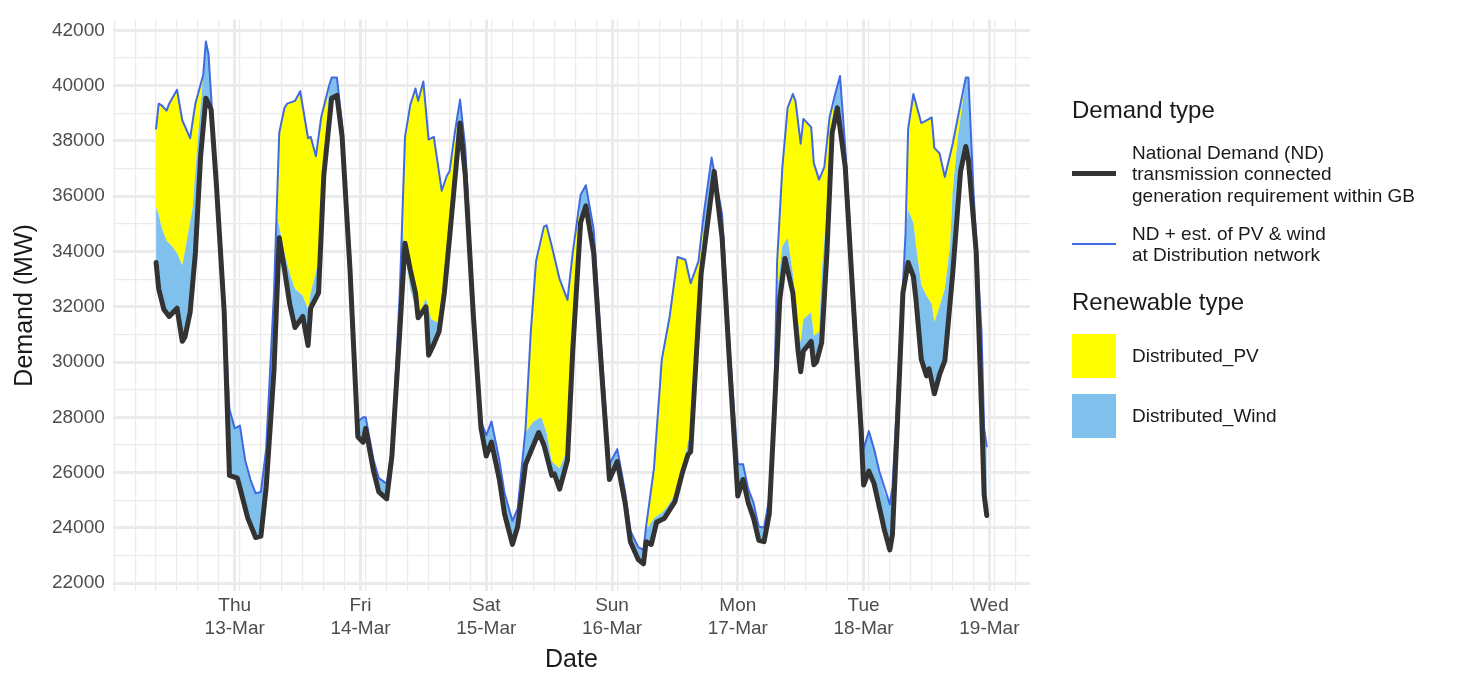 The image size is (1484, 683). I want to click on x-axis-title: Date, so click(571, 657).